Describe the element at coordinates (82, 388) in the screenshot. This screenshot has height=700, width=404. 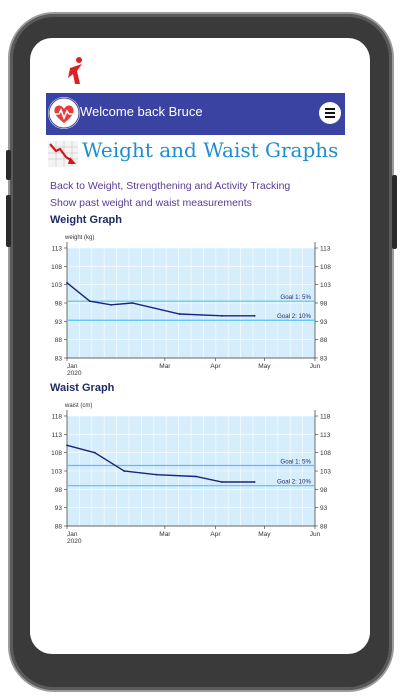
I see `waist-graph-heading: Waist Graph` at that location.